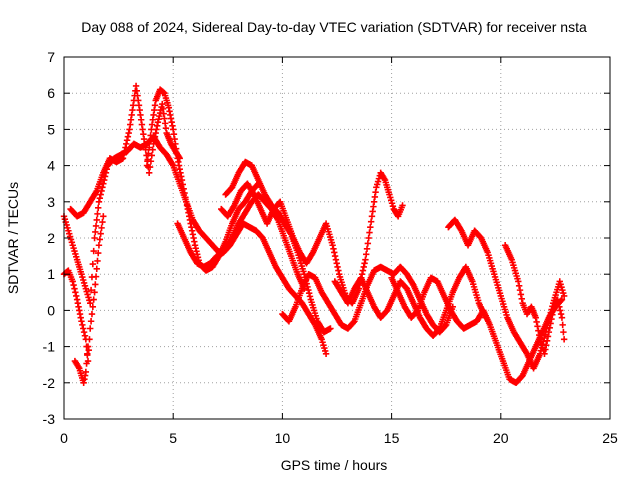 Image resolution: width=640 pixels, height=480 pixels. What do you see at coordinates (51, 310) in the screenshot?
I see `y-tick-label: 0` at bounding box center [51, 310].